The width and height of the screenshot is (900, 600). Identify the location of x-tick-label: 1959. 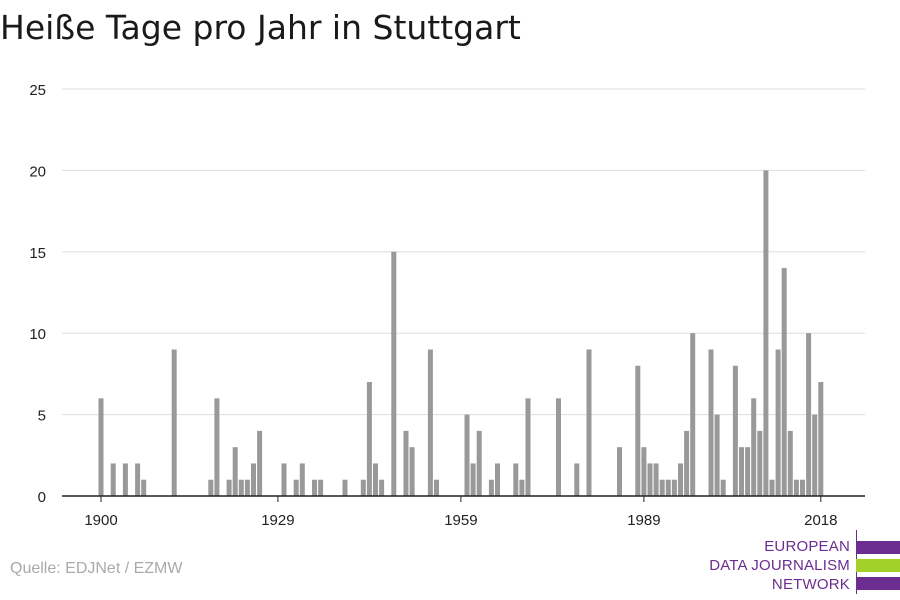
(460, 520).